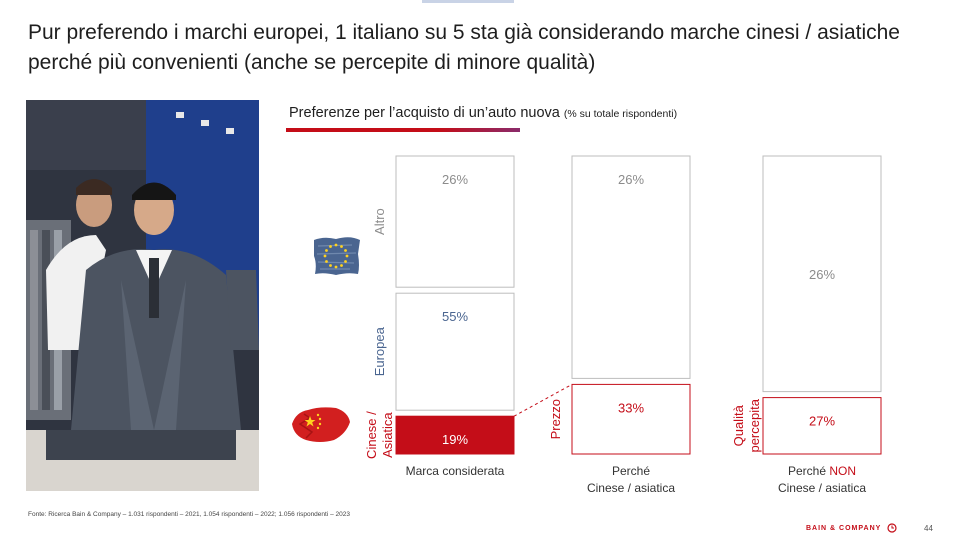  I want to click on bar-value-label-1-2: 55%, so click(455, 316).